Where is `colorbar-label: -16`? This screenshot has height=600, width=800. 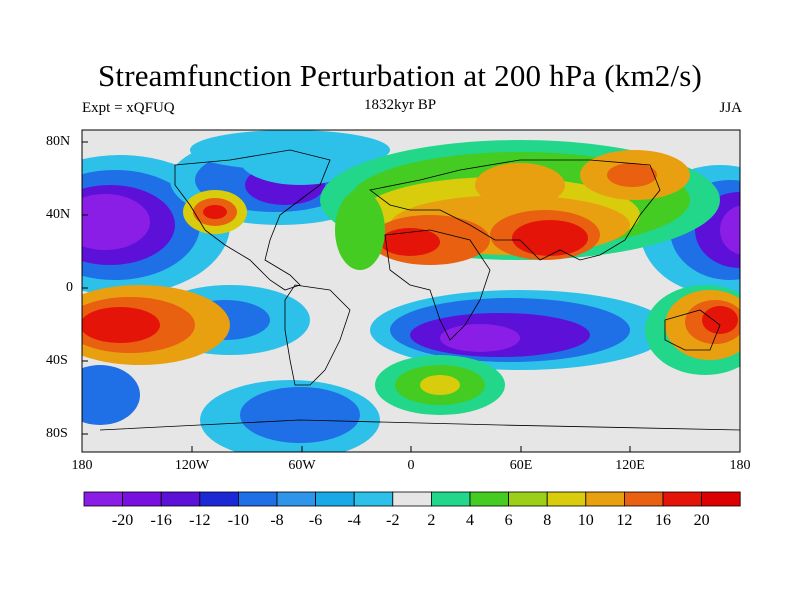 colorbar-label: -16 is located at coordinates (161, 520).